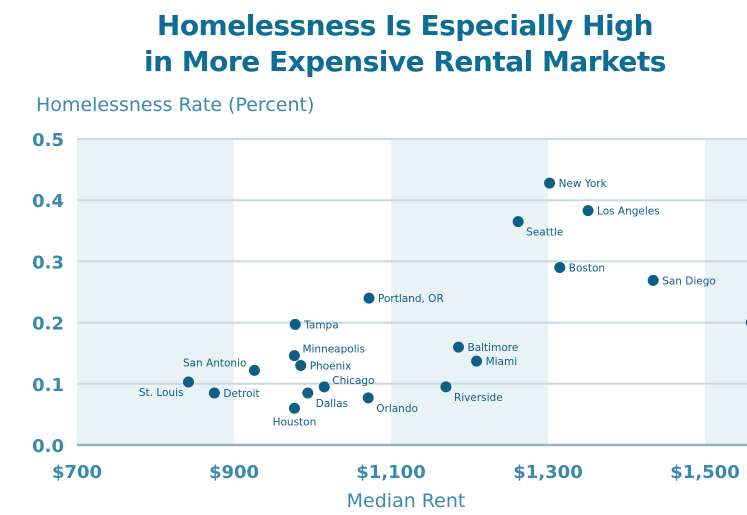 This screenshot has height=515, width=747. Describe the element at coordinates (411, 299) in the screenshot. I see `point-label-portland-or: Portland, OR` at that location.